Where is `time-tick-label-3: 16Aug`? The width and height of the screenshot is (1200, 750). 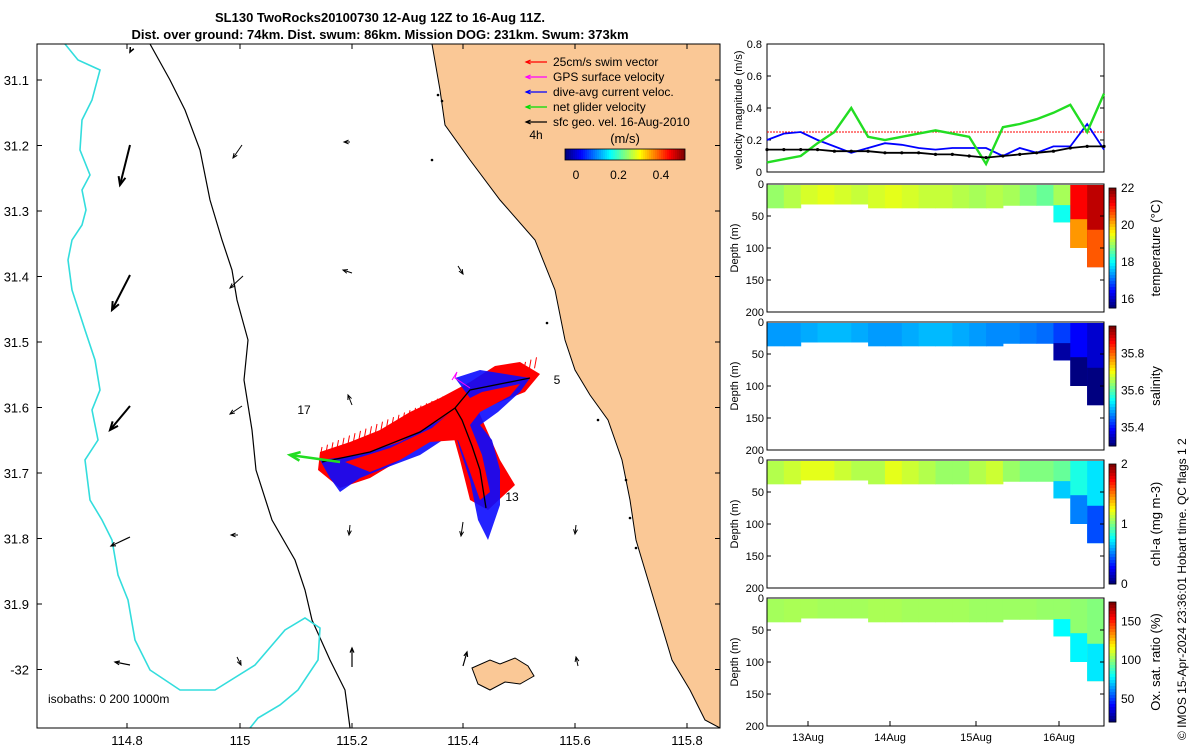
time-tick-label-3: 16Aug is located at coordinates (1059, 738).